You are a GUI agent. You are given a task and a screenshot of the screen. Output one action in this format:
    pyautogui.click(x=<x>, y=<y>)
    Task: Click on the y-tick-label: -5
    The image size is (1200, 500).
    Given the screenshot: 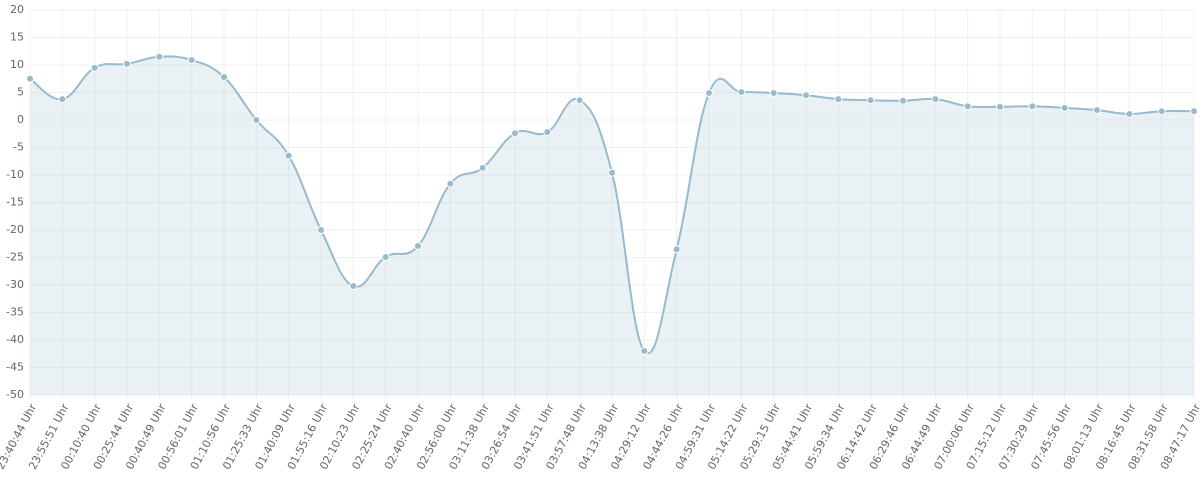 What is the action you would take?
    pyautogui.click(x=18, y=147)
    